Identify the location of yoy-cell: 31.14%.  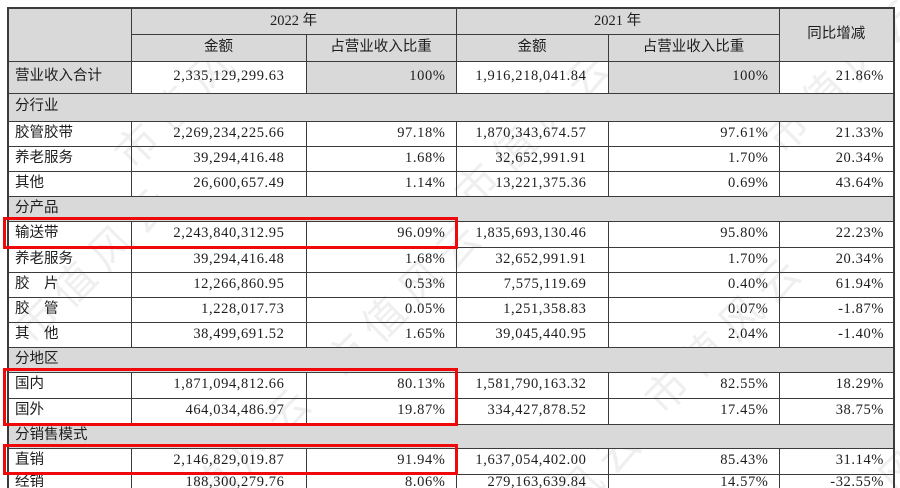
(836, 461).